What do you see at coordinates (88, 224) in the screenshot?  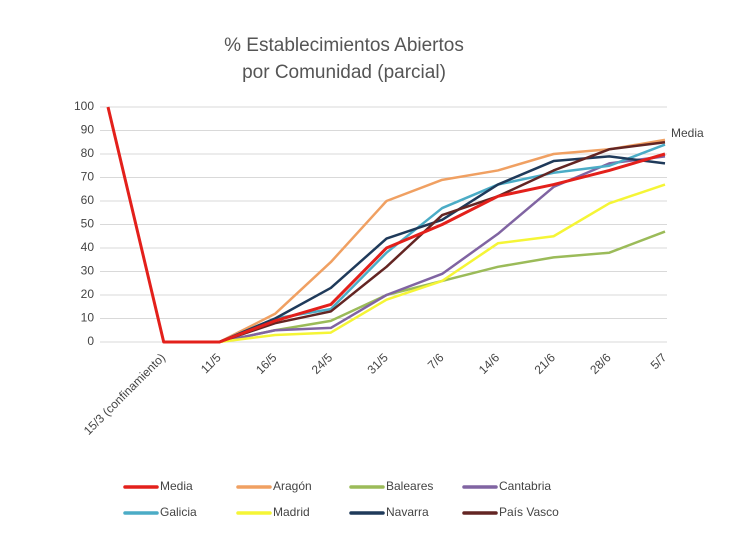 I see `y-tick-label: 50` at bounding box center [88, 224].